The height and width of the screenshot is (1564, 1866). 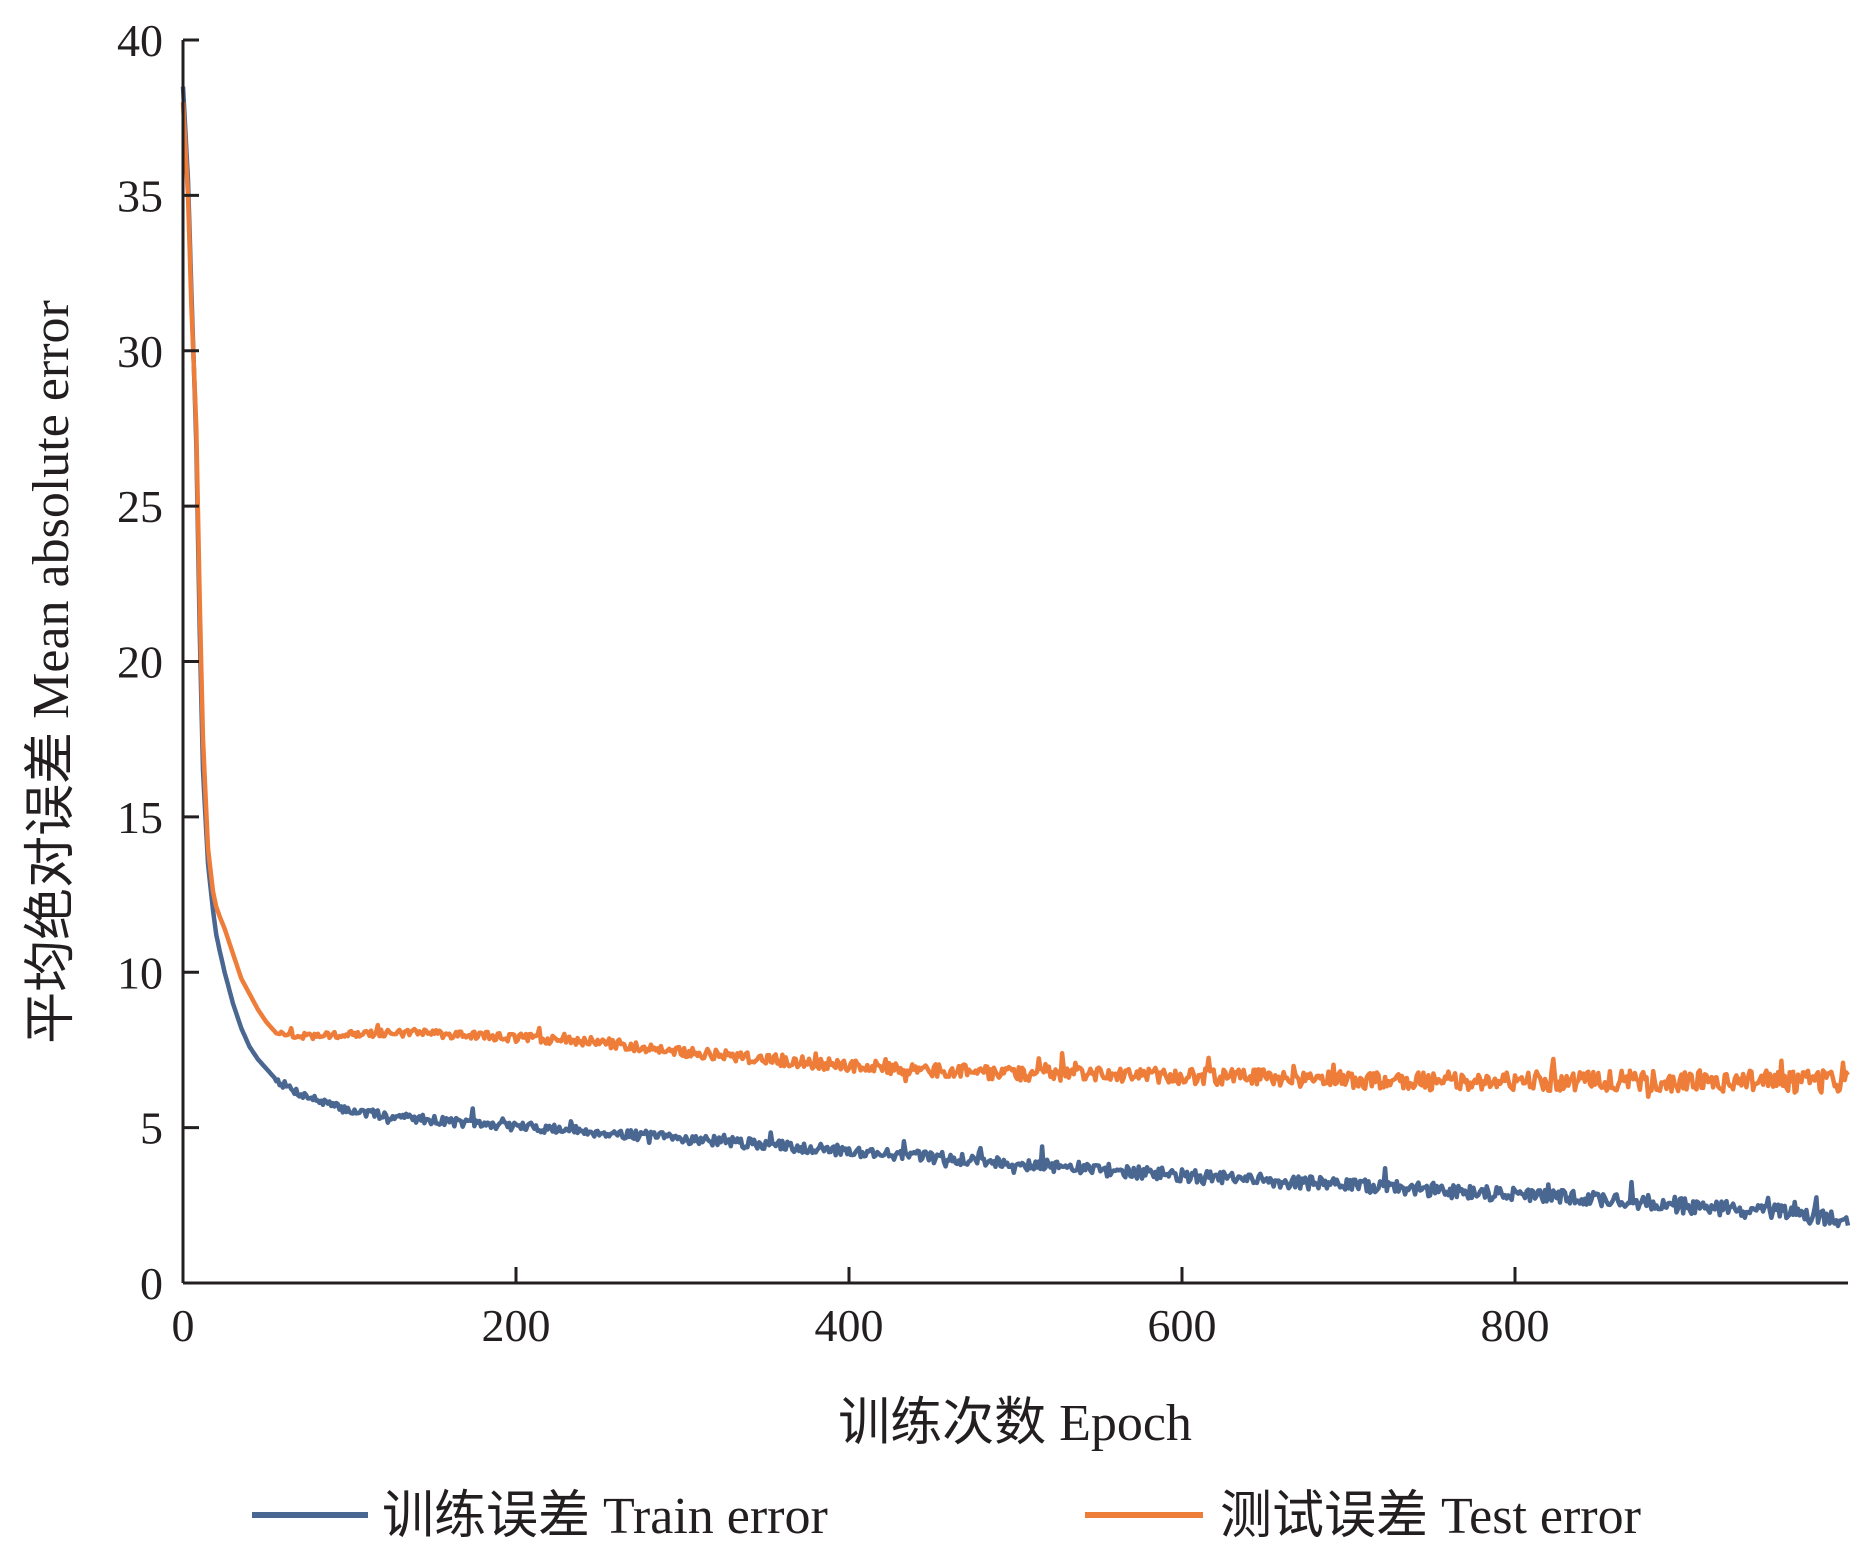 I want to click on y-axis-title: 平均绝对误差 Mean absolute error, so click(x=51, y=672).